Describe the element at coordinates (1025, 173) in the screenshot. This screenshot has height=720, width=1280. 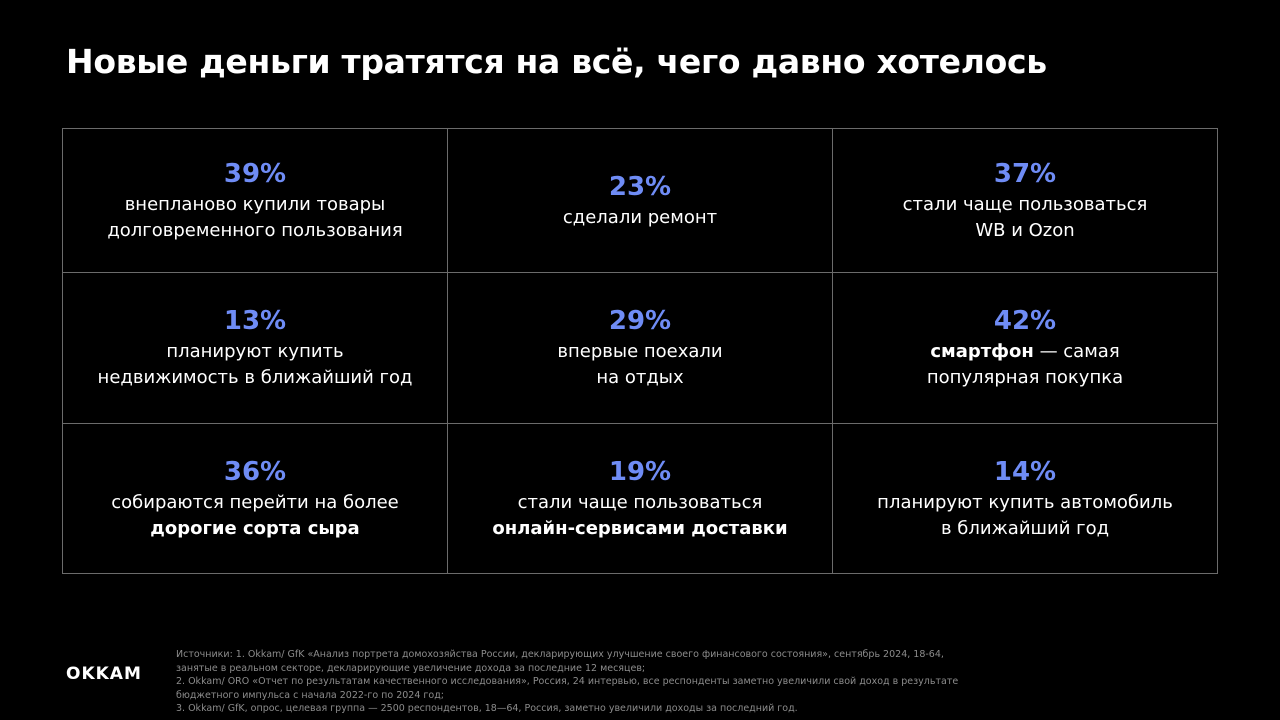
I see `stat-value: 37%` at that location.